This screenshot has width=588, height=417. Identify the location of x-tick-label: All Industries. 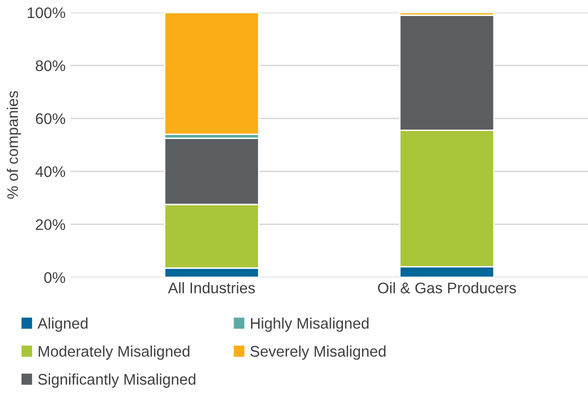
(211, 288).